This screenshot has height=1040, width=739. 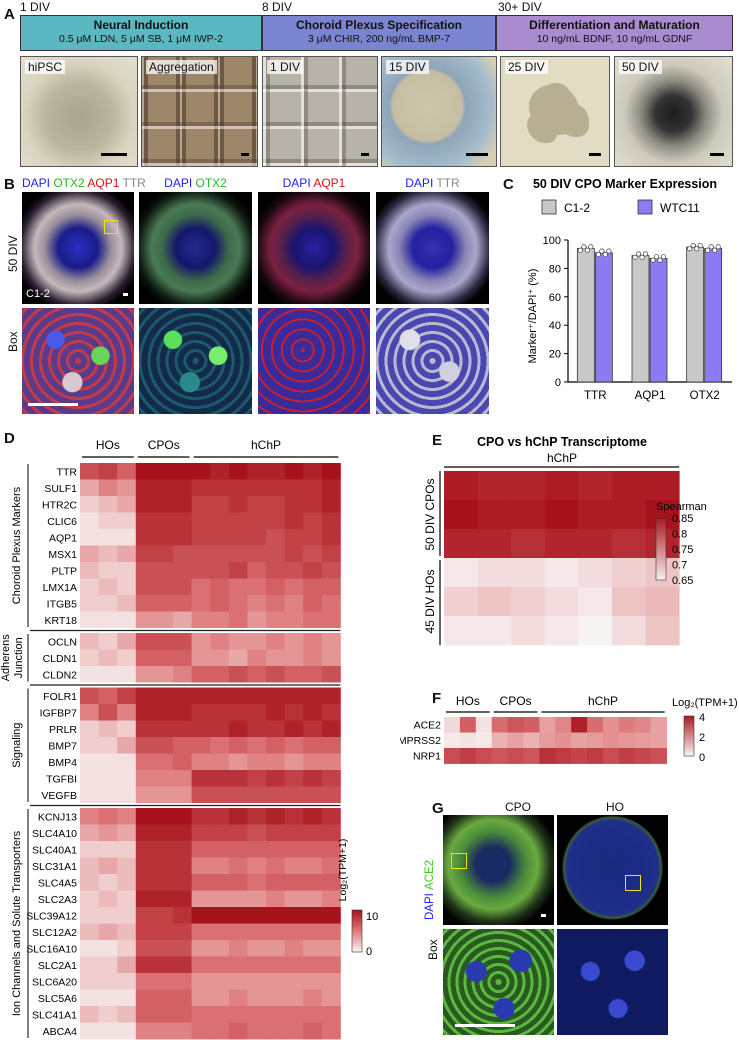 I want to click on photo-label: 50 DIV, so click(x=640, y=67).